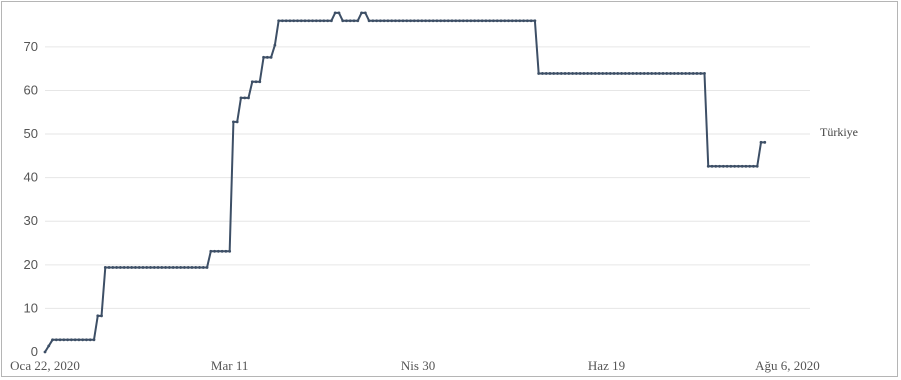 Image resolution: width=901 pixels, height=380 pixels. I want to click on x-tick-label-4: Ağu 6, 2020, so click(787, 365).